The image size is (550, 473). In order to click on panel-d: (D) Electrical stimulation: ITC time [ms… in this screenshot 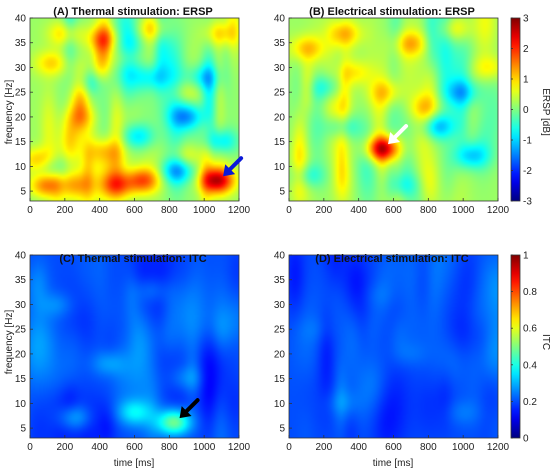, I will do `click(391, 361)`.